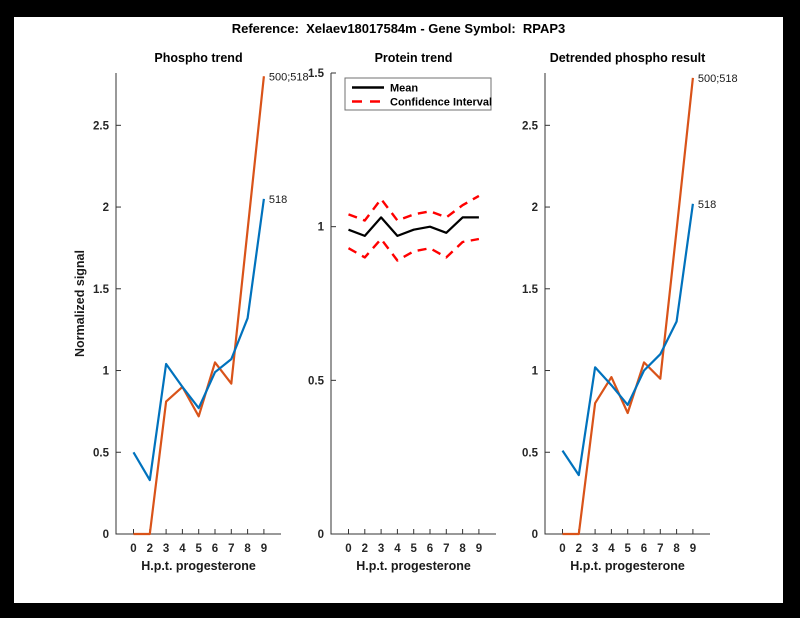 The width and height of the screenshot is (800, 618). I want to click on legend-entry-label: Confidence Interval, so click(441, 103).